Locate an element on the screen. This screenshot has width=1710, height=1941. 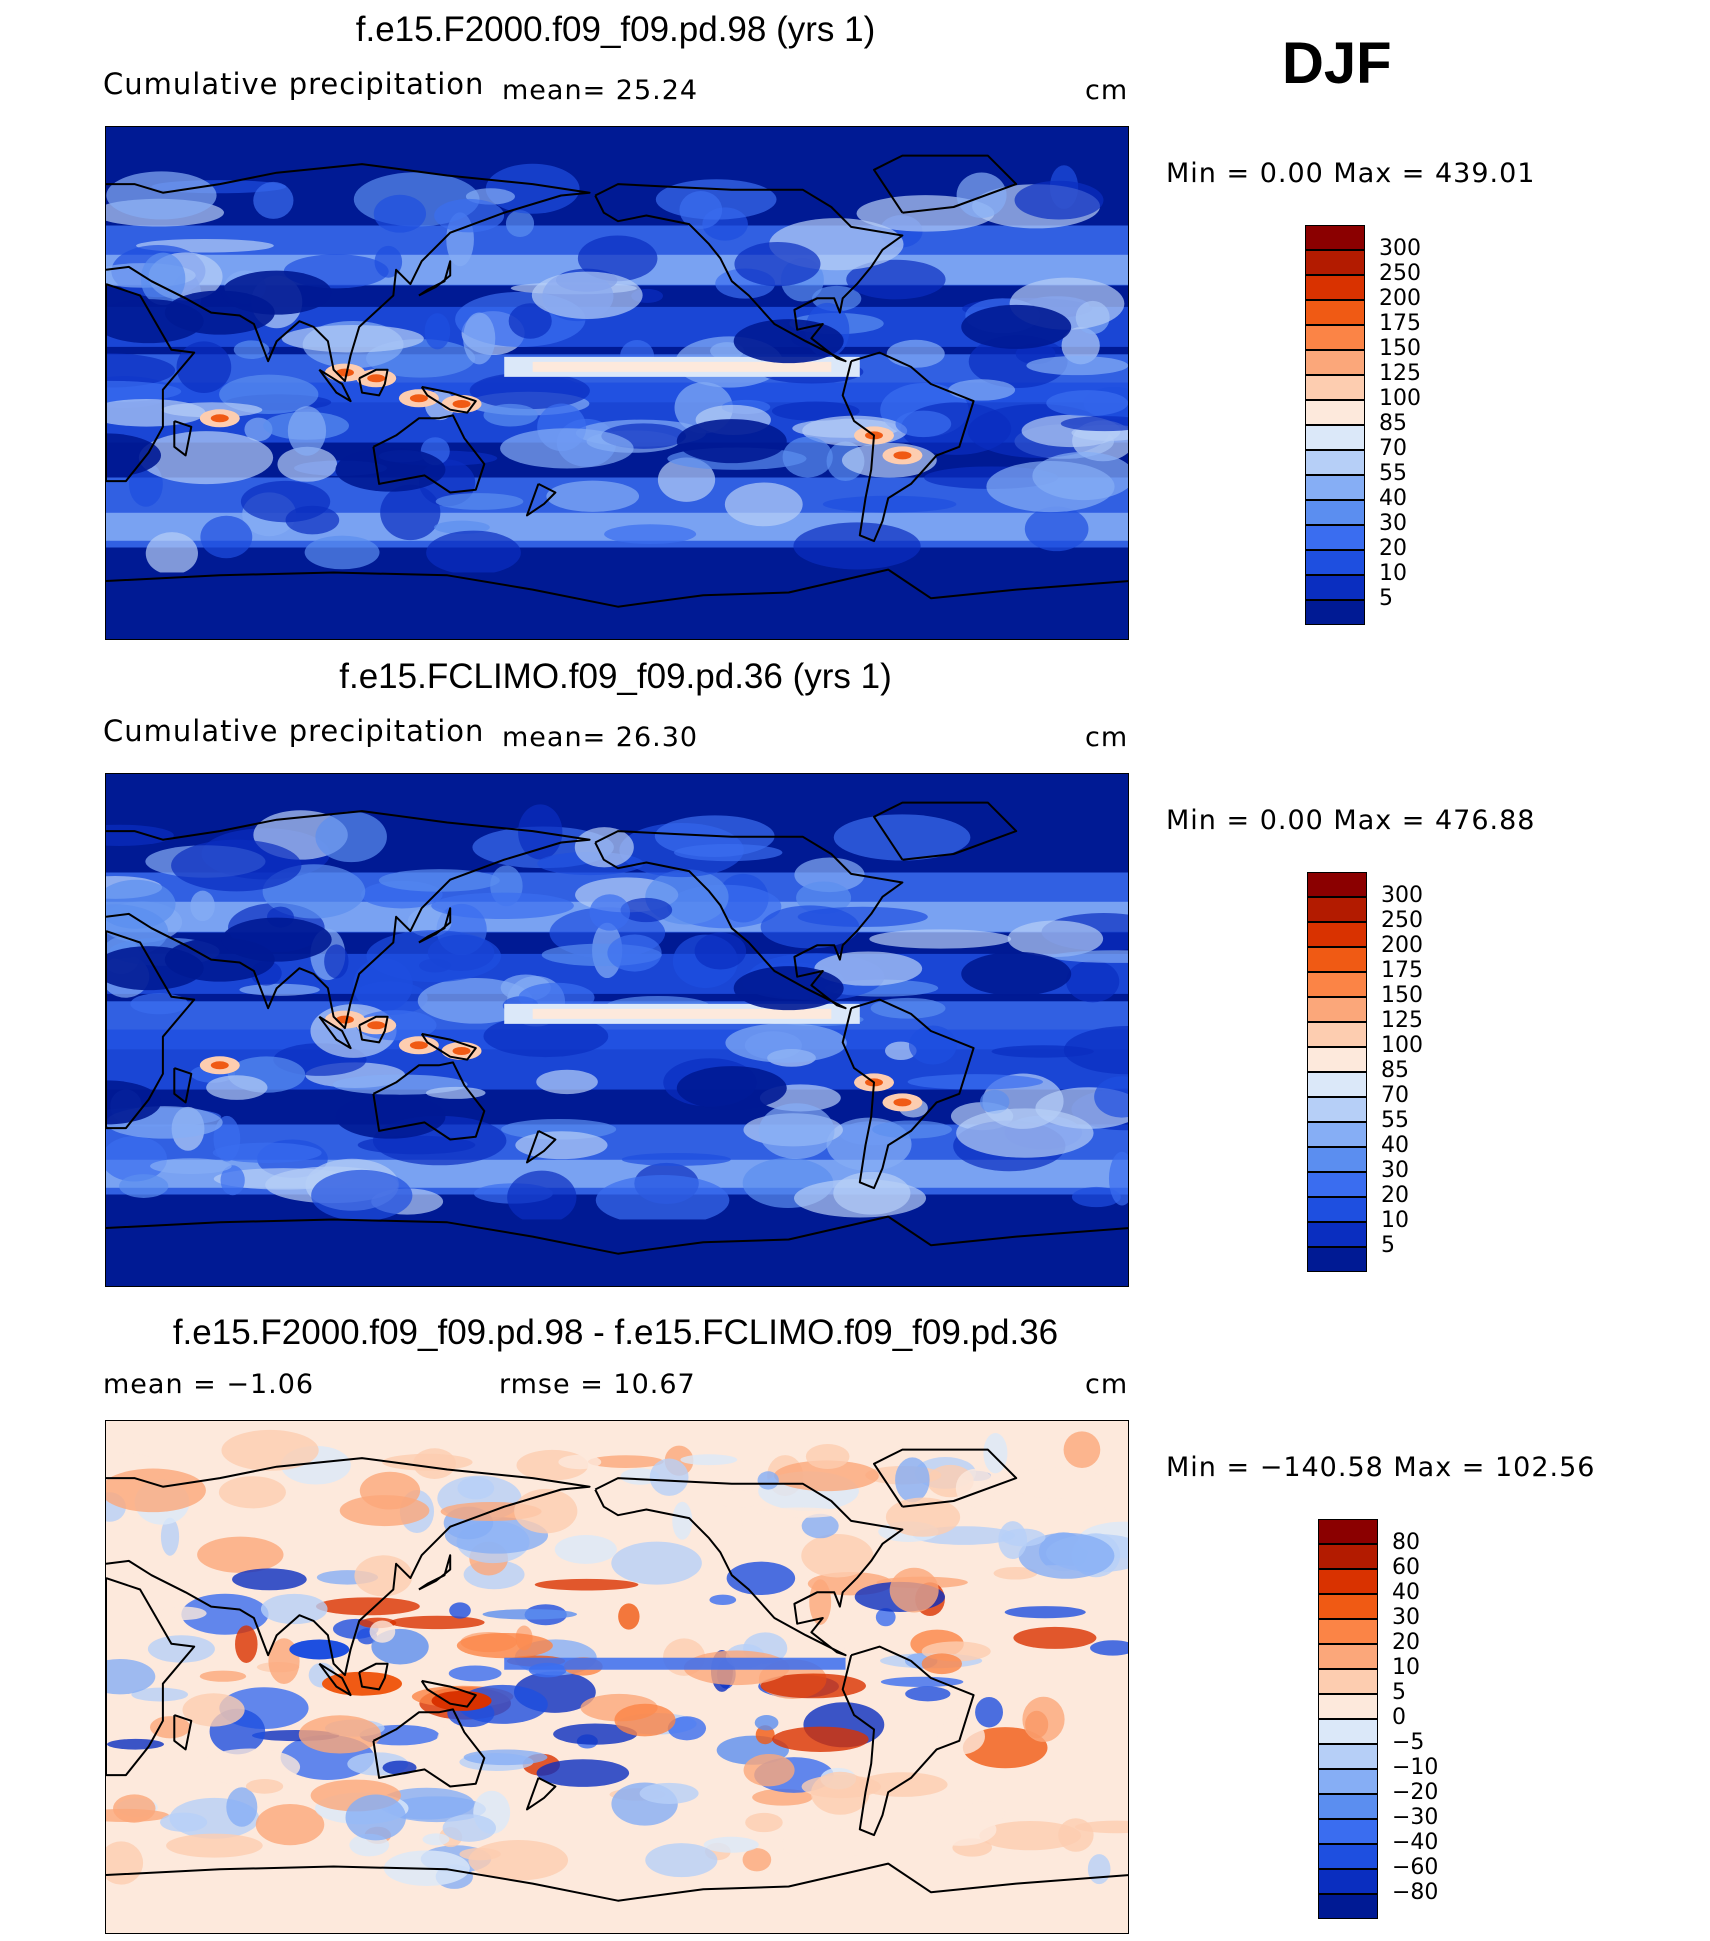
colorbar-tick-label: −5 is located at coordinates (1408, 1742).